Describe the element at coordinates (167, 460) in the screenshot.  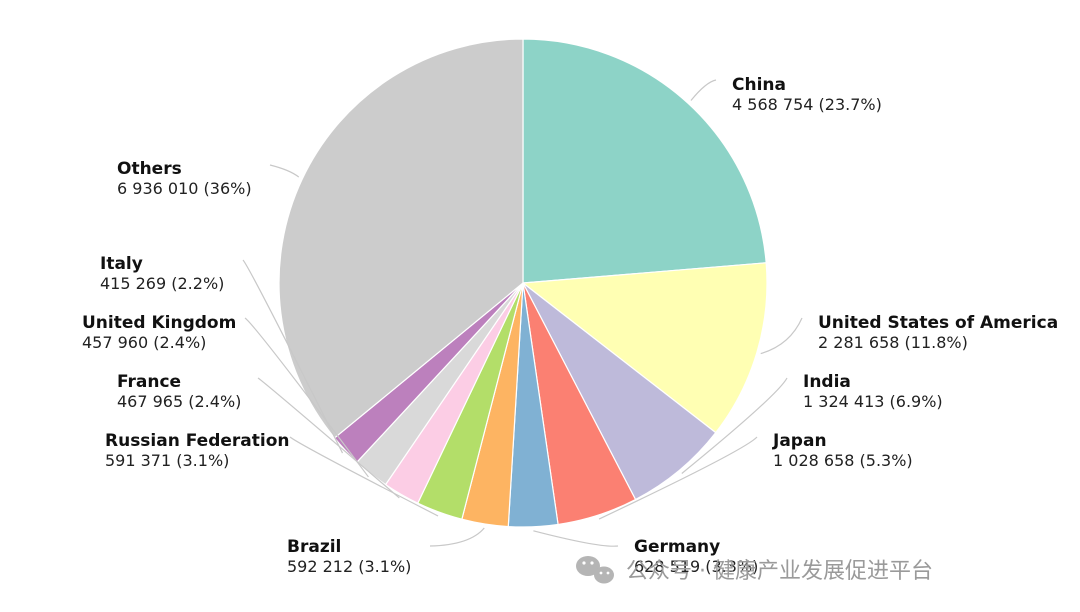
I see `slice-label-value: 591 371 (3.1%)` at that location.